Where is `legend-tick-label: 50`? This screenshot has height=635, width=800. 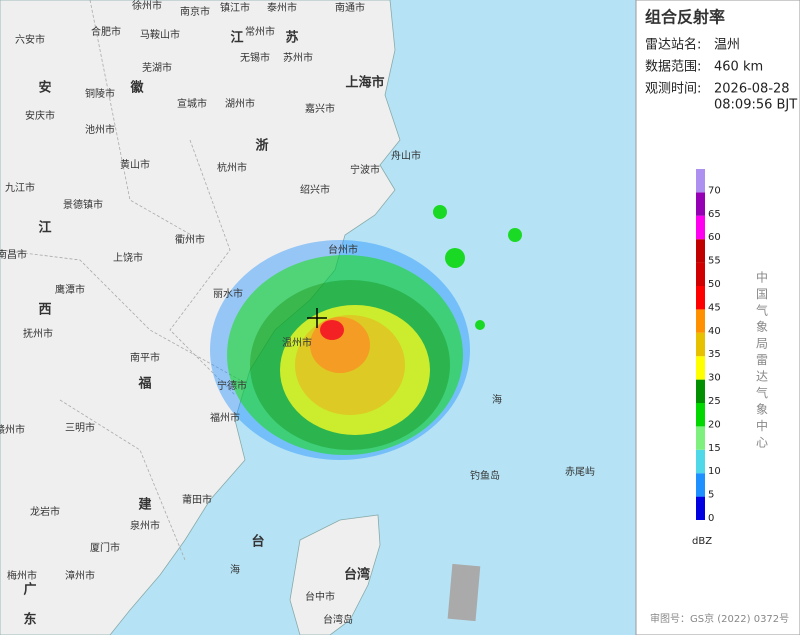
legend-tick-label: 50 is located at coordinates (714, 284).